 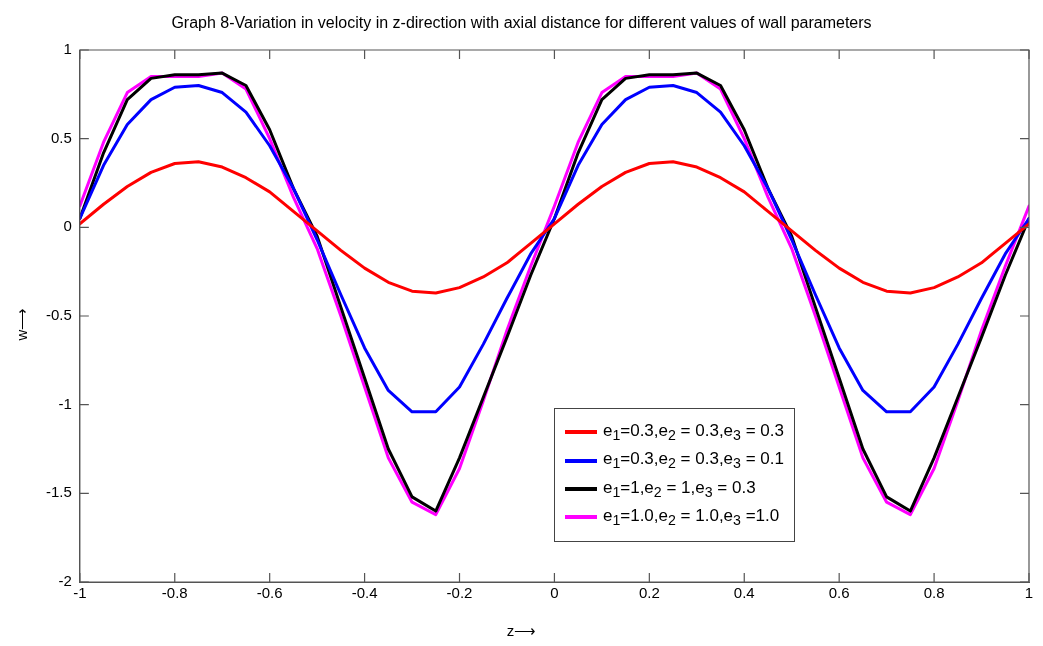 I want to click on x-tick-label: -0.8, so click(x=174, y=593).